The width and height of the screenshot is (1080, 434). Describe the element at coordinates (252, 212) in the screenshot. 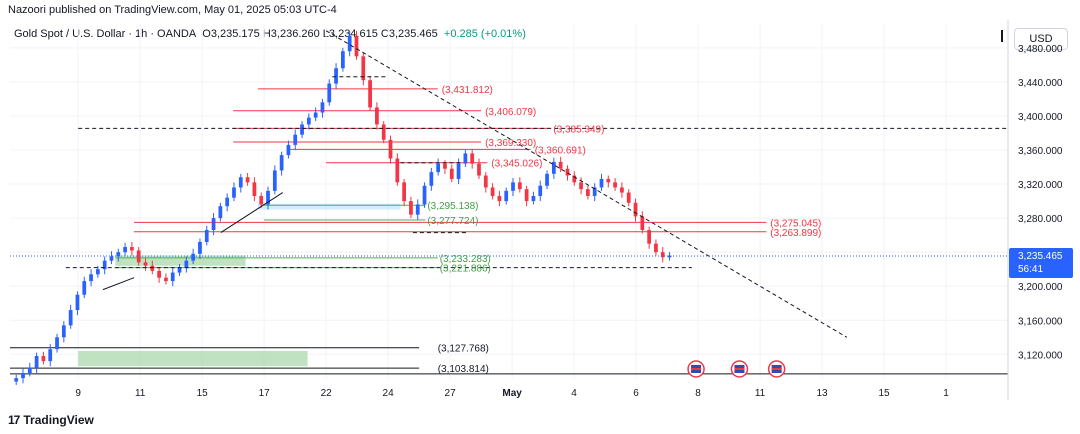

I see `channel-line` at that location.